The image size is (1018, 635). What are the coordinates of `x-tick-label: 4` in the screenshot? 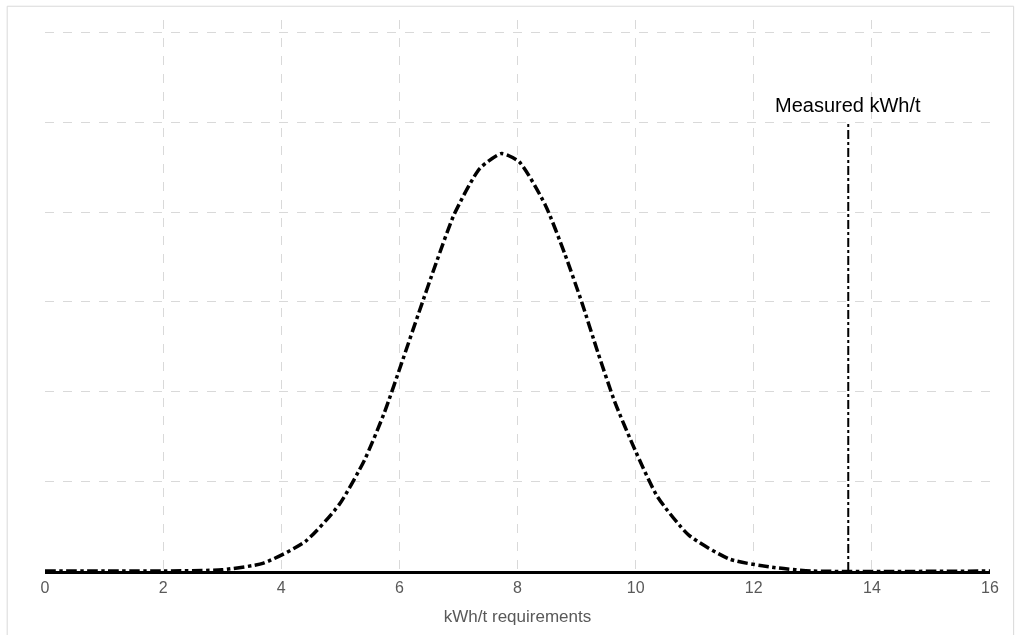 It's located at (281, 588).